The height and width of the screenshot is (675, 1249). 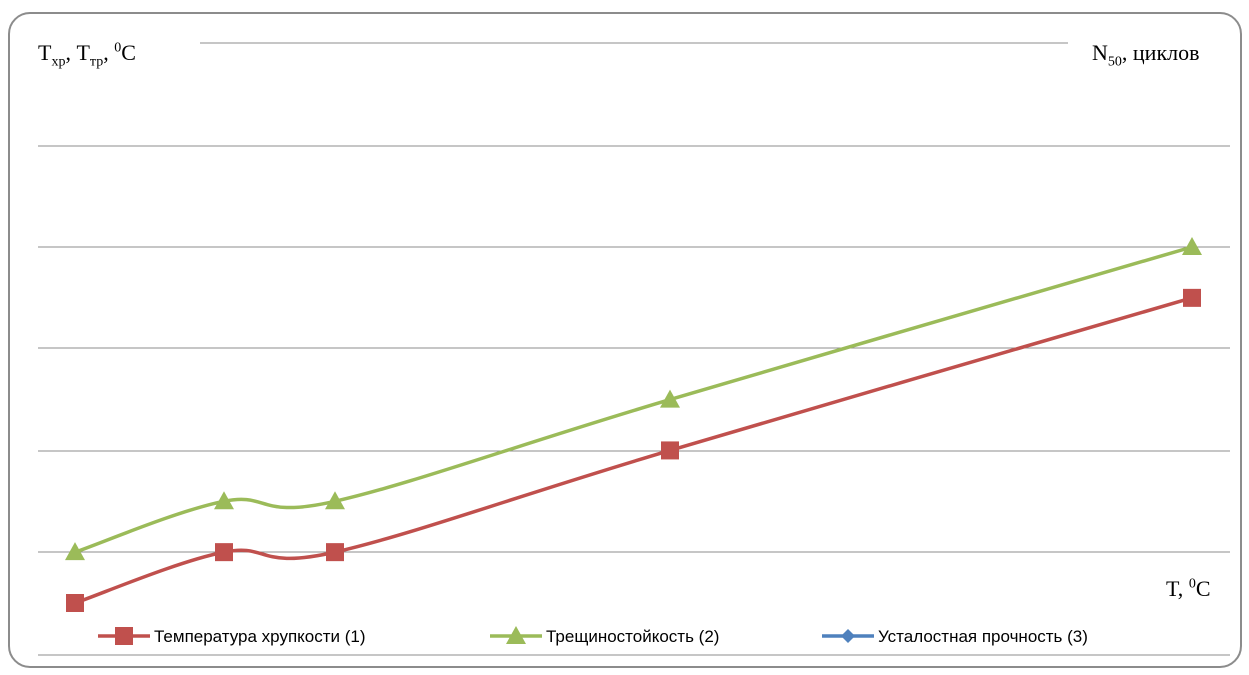 I want to click on legend-label-2: Трещиностойкость (2), so click(x=632, y=636).